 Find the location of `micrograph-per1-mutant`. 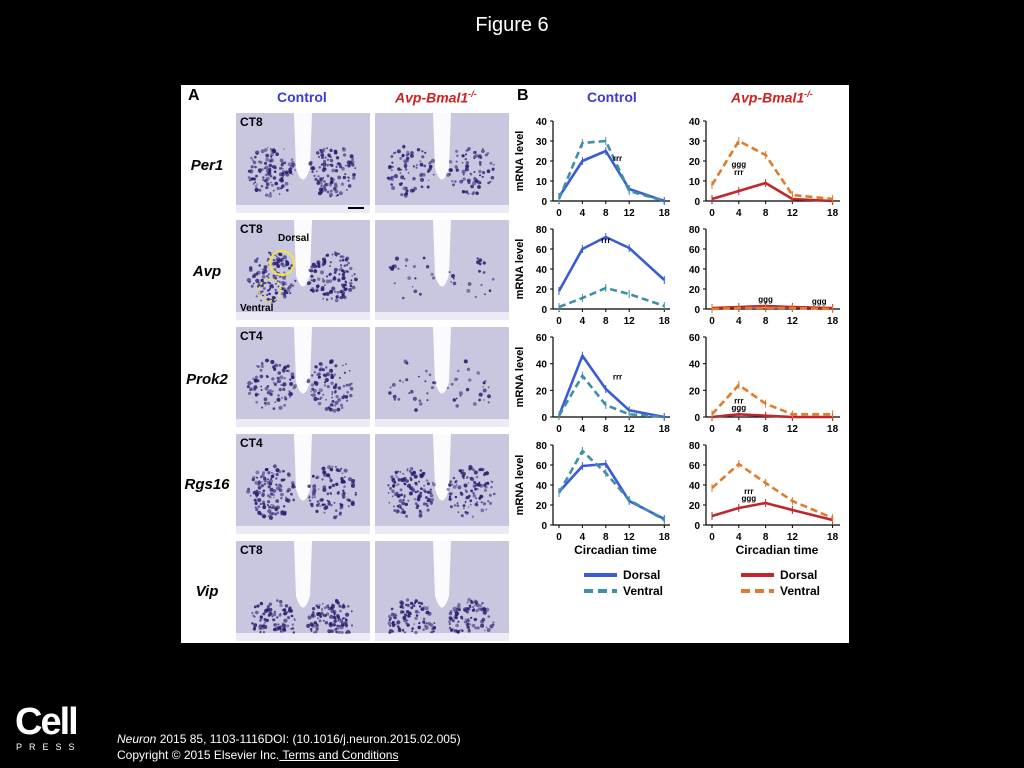

micrograph-per1-mutant is located at coordinates (442, 163).